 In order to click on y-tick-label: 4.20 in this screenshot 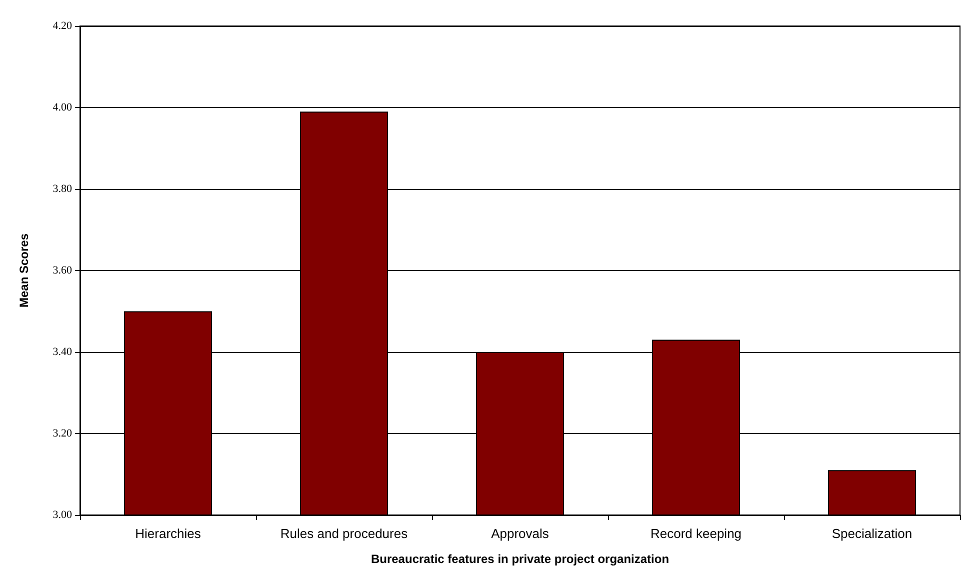, I will do `click(62, 26)`.